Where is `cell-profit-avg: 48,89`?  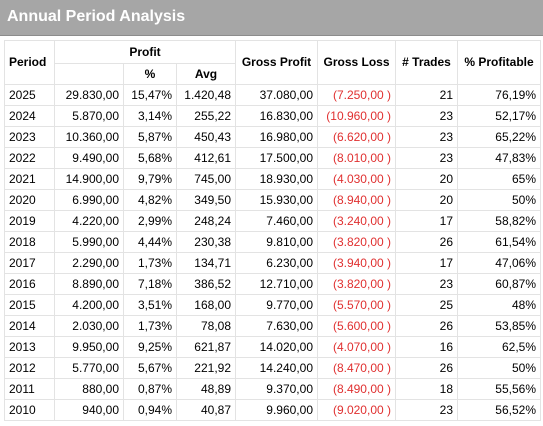
cell-profit-avg: 48,89 is located at coordinates (206, 389).